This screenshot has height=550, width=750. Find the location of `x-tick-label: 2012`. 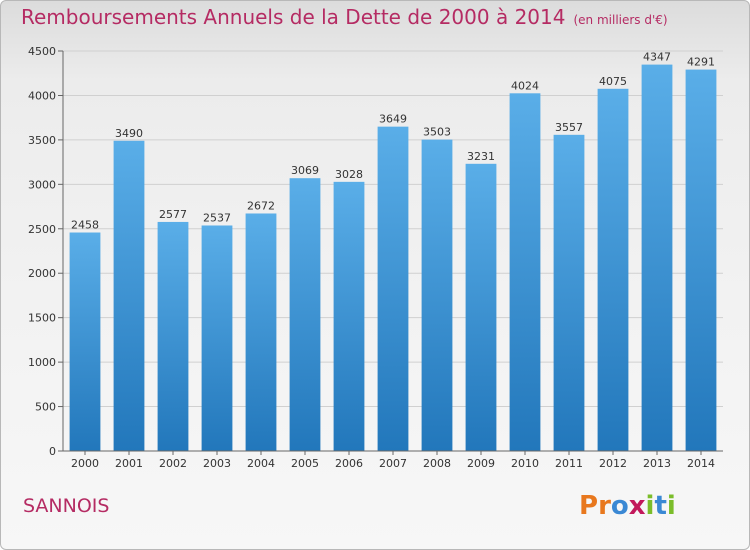

x-tick-label: 2012 is located at coordinates (613, 463).